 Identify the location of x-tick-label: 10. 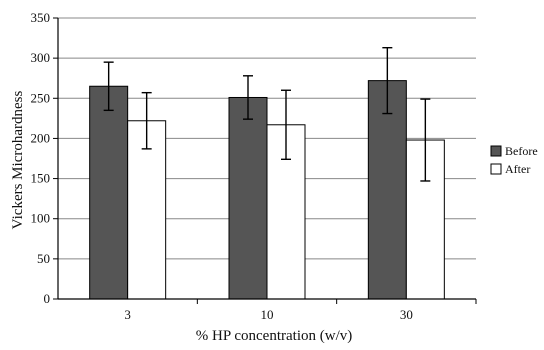
(267, 314).